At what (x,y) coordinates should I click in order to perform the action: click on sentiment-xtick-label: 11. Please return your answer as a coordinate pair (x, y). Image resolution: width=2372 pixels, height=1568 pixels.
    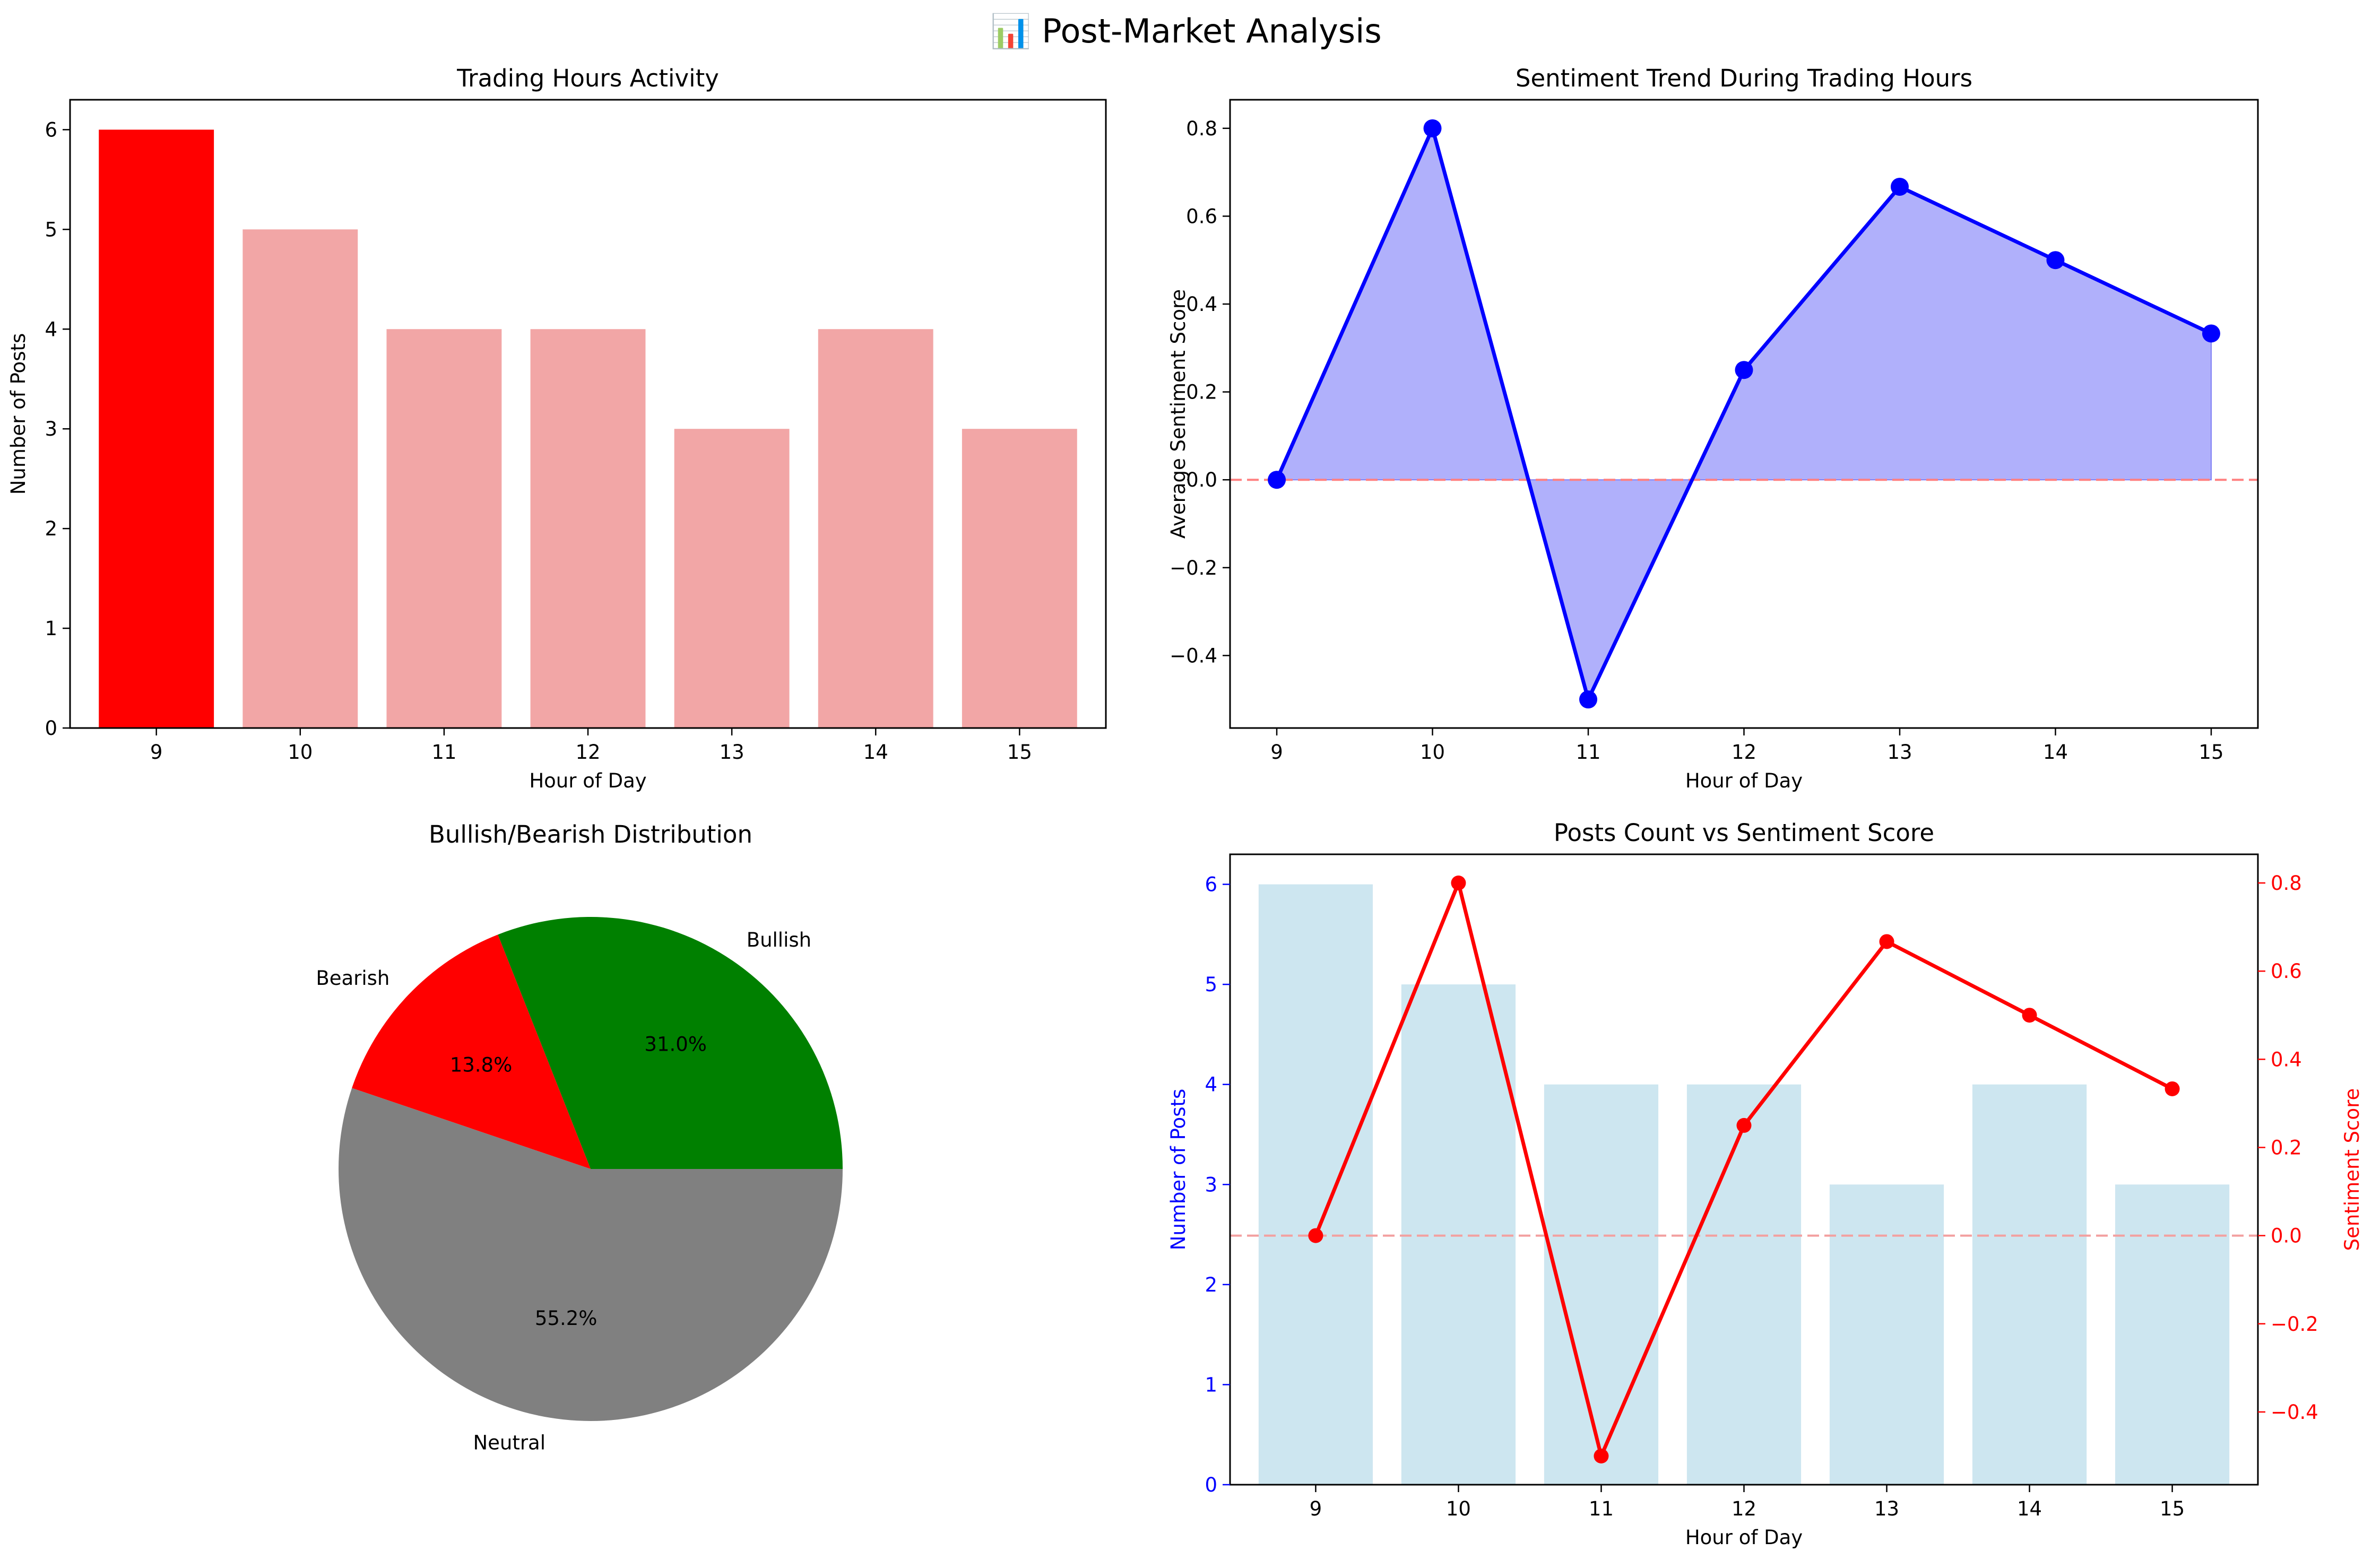
    Looking at the image, I should click on (1588, 752).